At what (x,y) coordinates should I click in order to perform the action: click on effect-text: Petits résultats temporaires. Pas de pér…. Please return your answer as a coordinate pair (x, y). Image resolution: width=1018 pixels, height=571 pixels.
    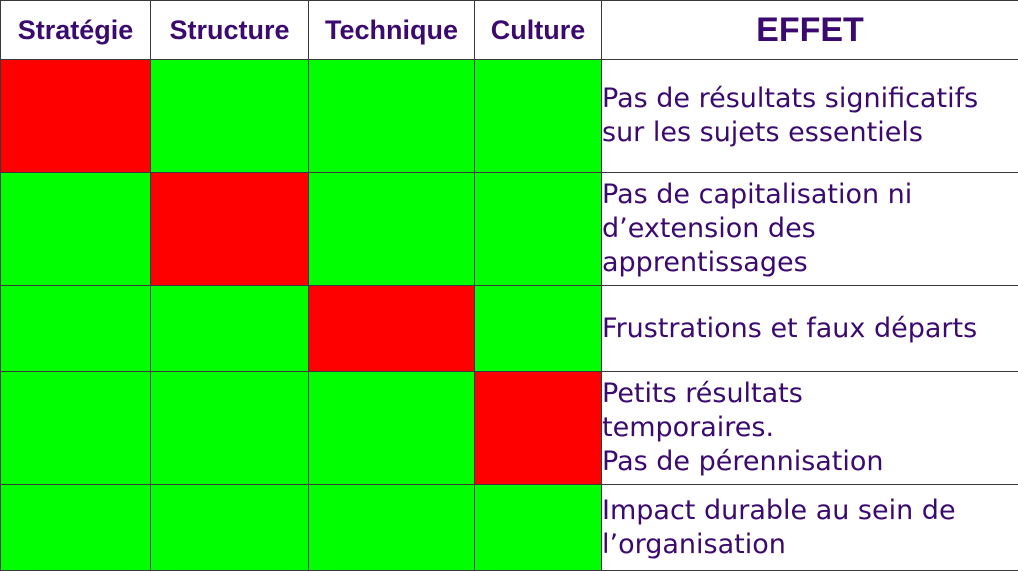
    Looking at the image, I should click on (809, 428).